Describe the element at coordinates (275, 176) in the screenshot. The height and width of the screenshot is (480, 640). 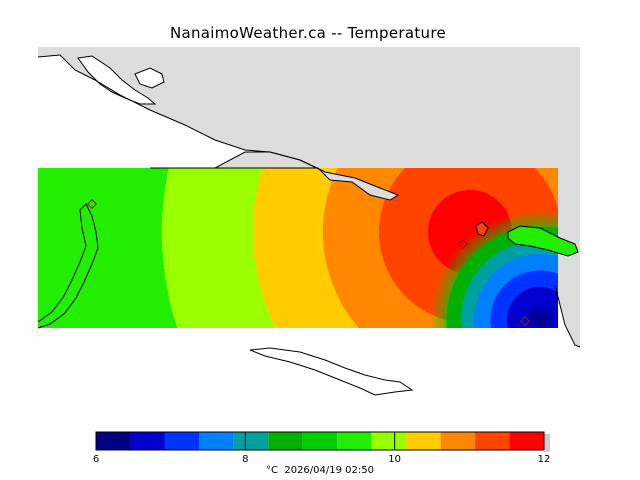
I see `vancouver-island-coast` at that location.